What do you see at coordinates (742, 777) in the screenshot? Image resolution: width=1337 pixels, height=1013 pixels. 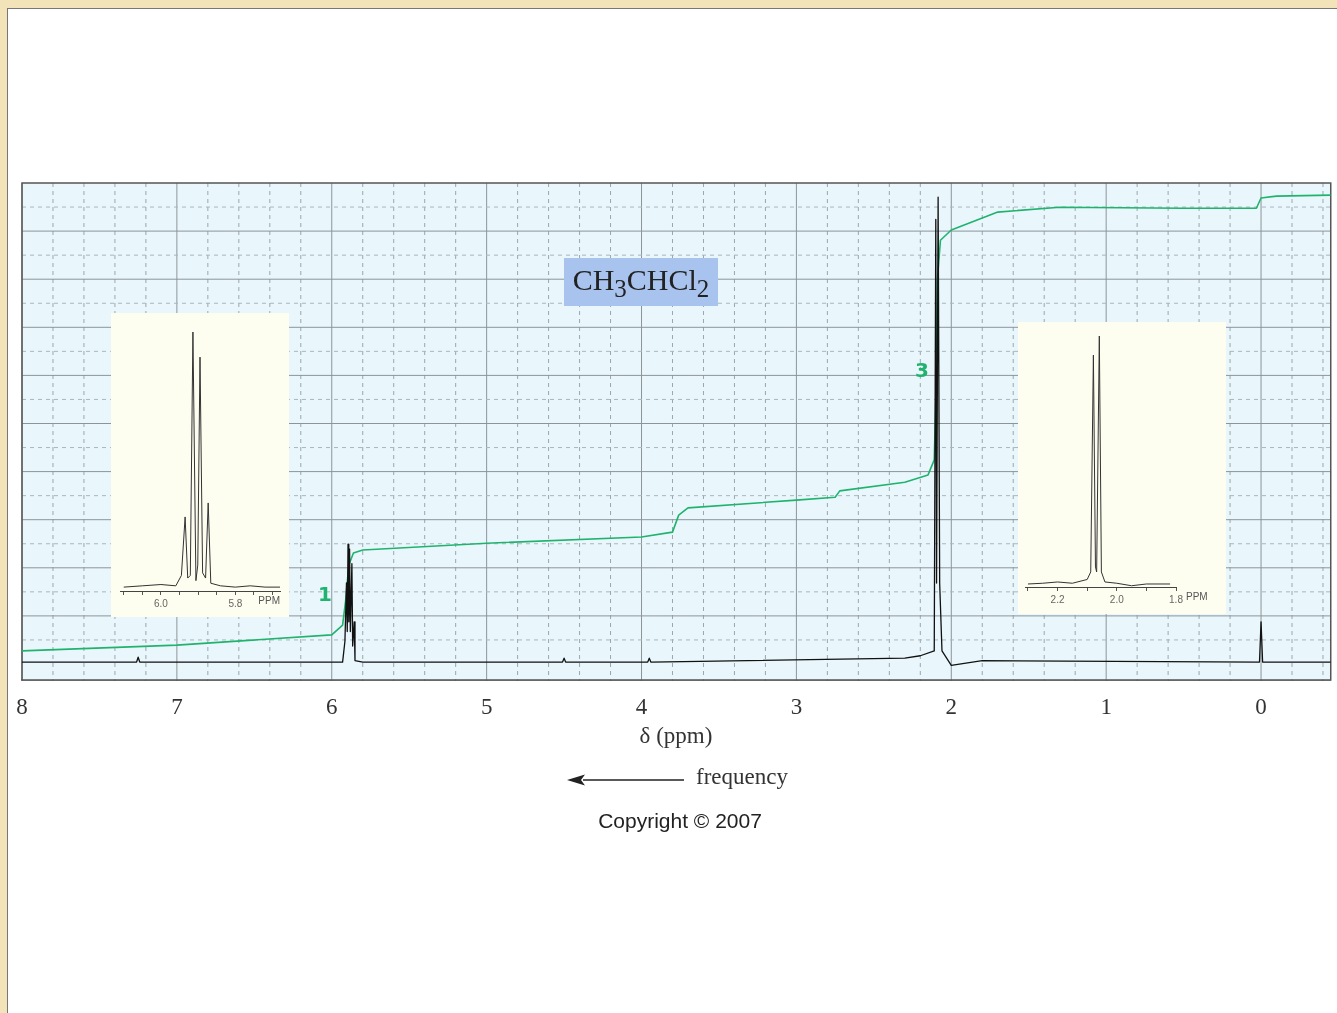 I see `text: frequency` at bounding box center [742, 777].